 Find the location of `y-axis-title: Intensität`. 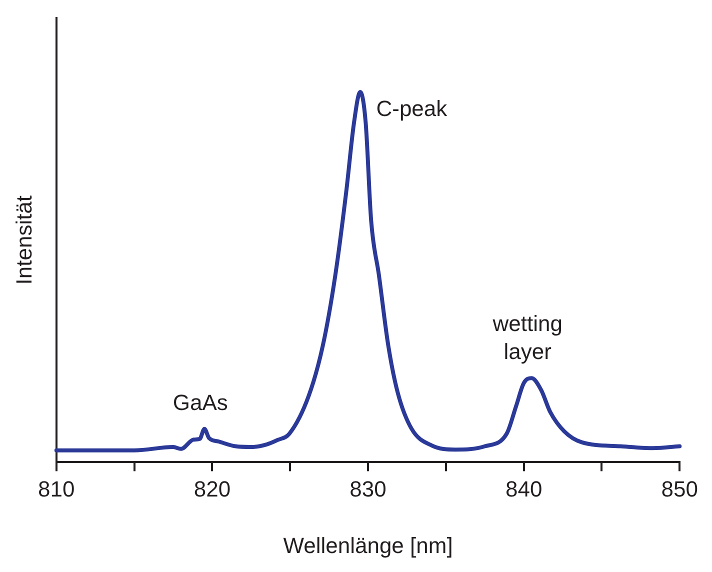

y-axis-title: Intensität is located at coordinates (23, 240).